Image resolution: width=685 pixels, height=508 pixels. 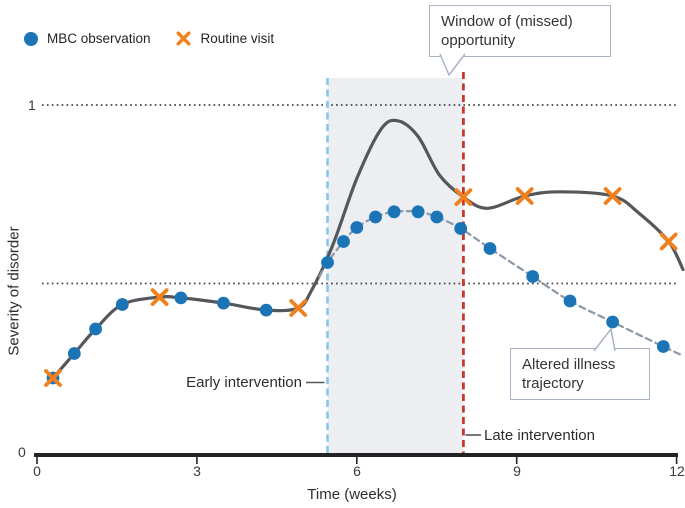 I want to click on altered-illness-trajectory-callout: Altered illness trajectory, so click(x=580, y=364).